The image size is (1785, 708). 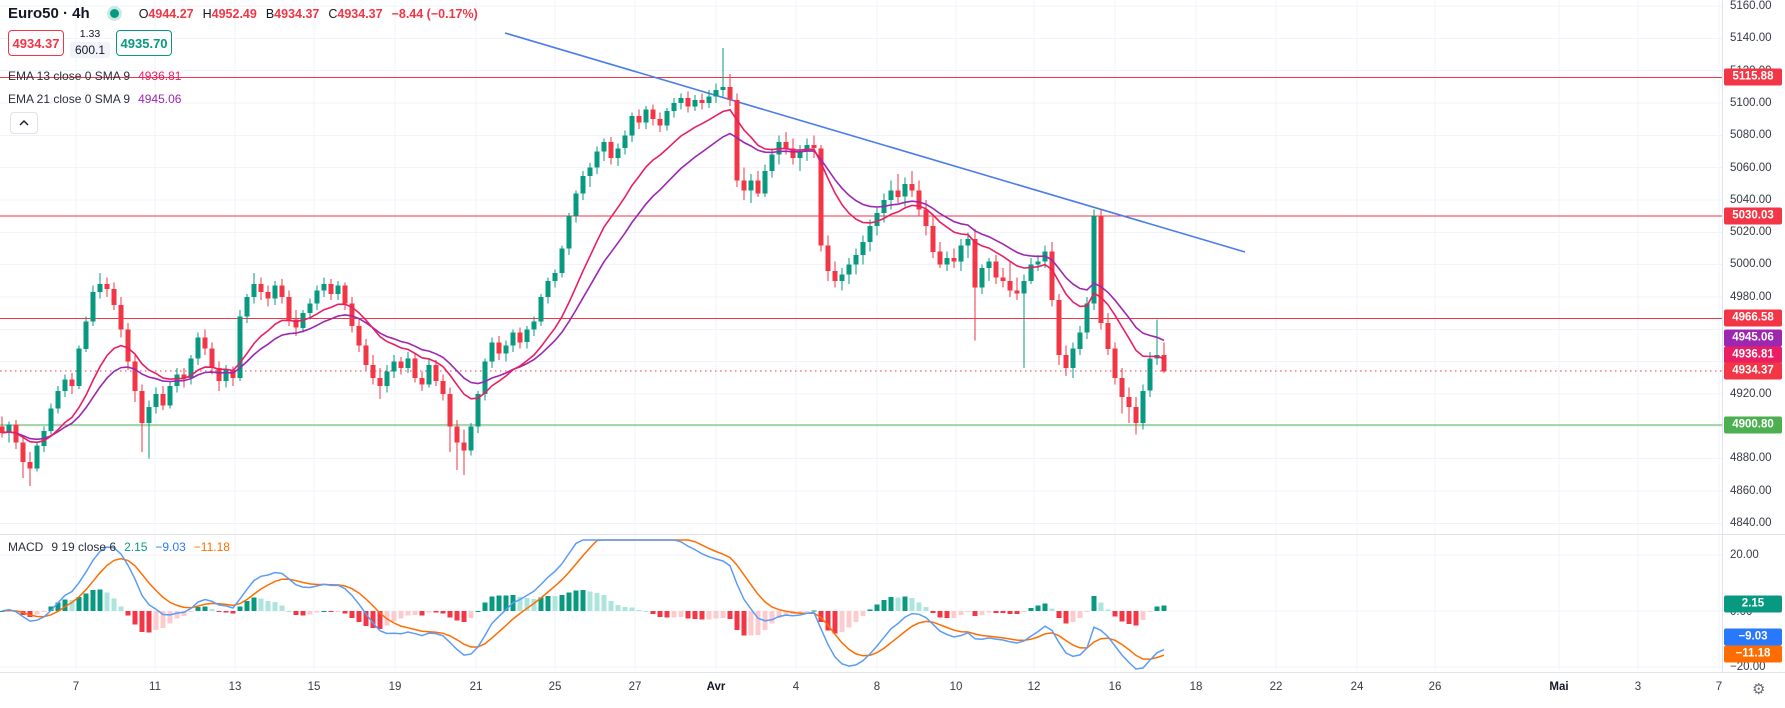 I want to click on time-tick: 25, so click(x=555, y=687).